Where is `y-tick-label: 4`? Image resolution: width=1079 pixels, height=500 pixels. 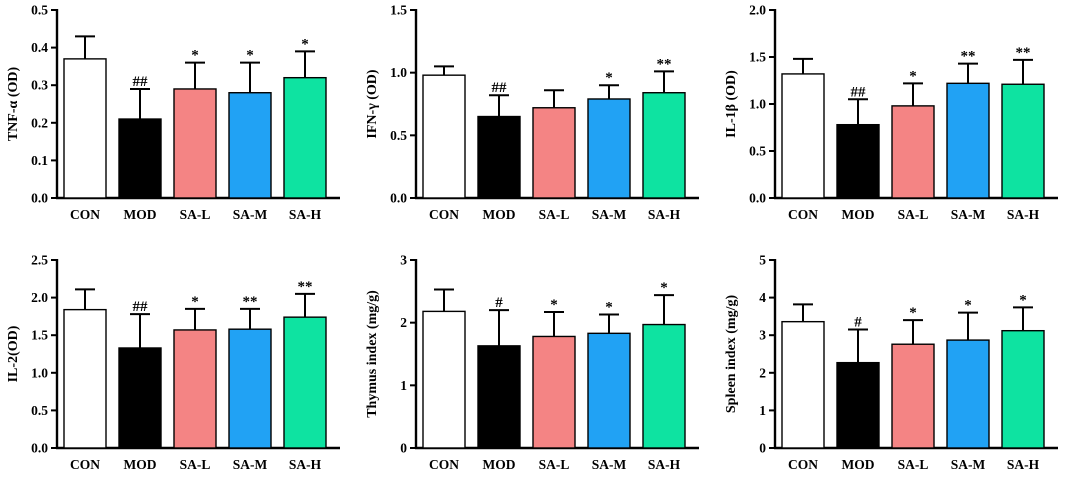
y-tick-label: 4 is located at coordinates (762, 297).